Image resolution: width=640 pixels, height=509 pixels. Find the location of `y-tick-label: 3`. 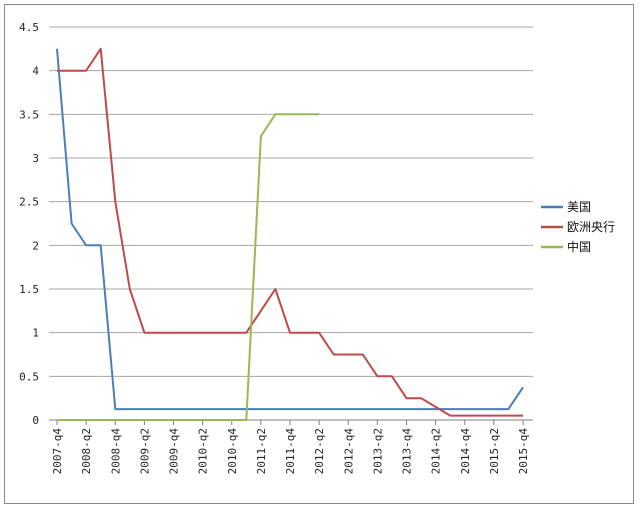

y-tick-label: 3 is located at coordinates (35, 158).